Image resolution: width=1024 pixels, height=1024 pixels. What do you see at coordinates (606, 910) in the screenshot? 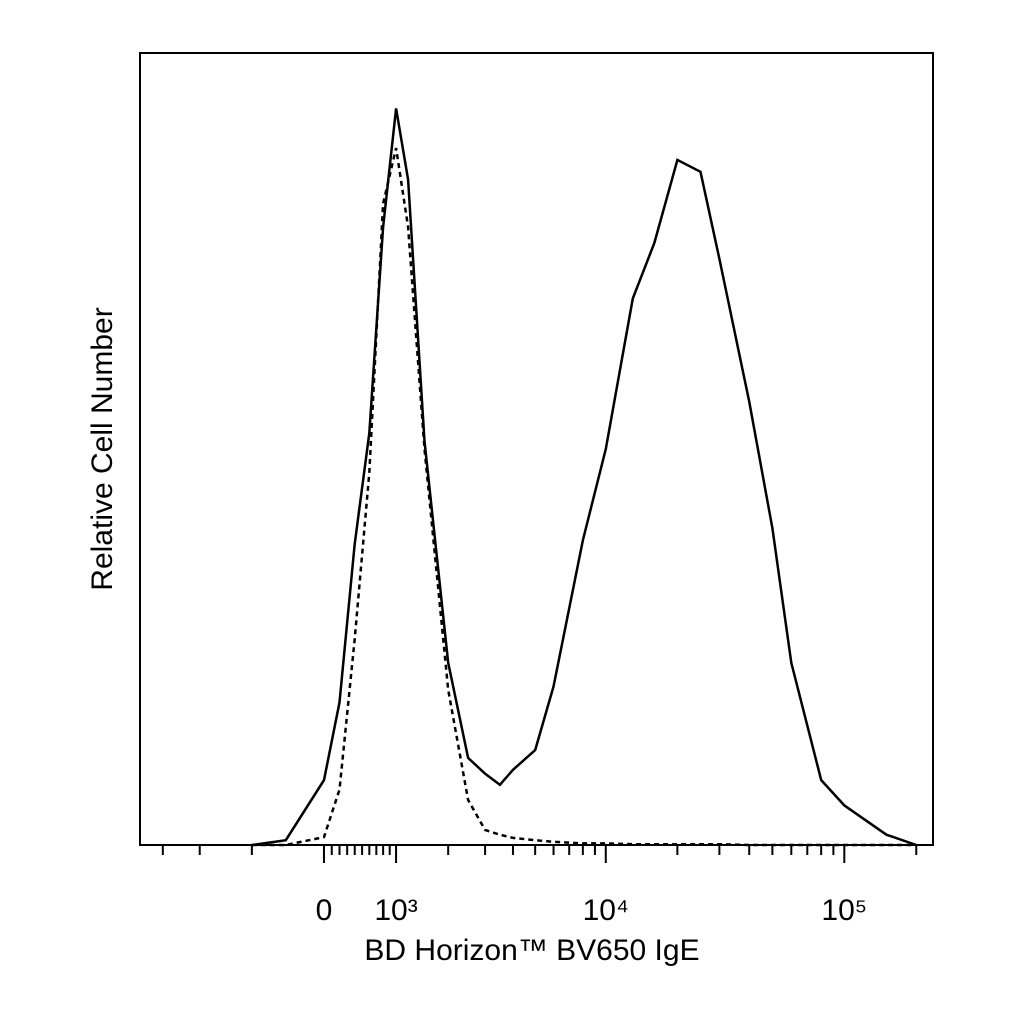
I see `x-tick-label: 10⁴` at bounding box center [606, 910].